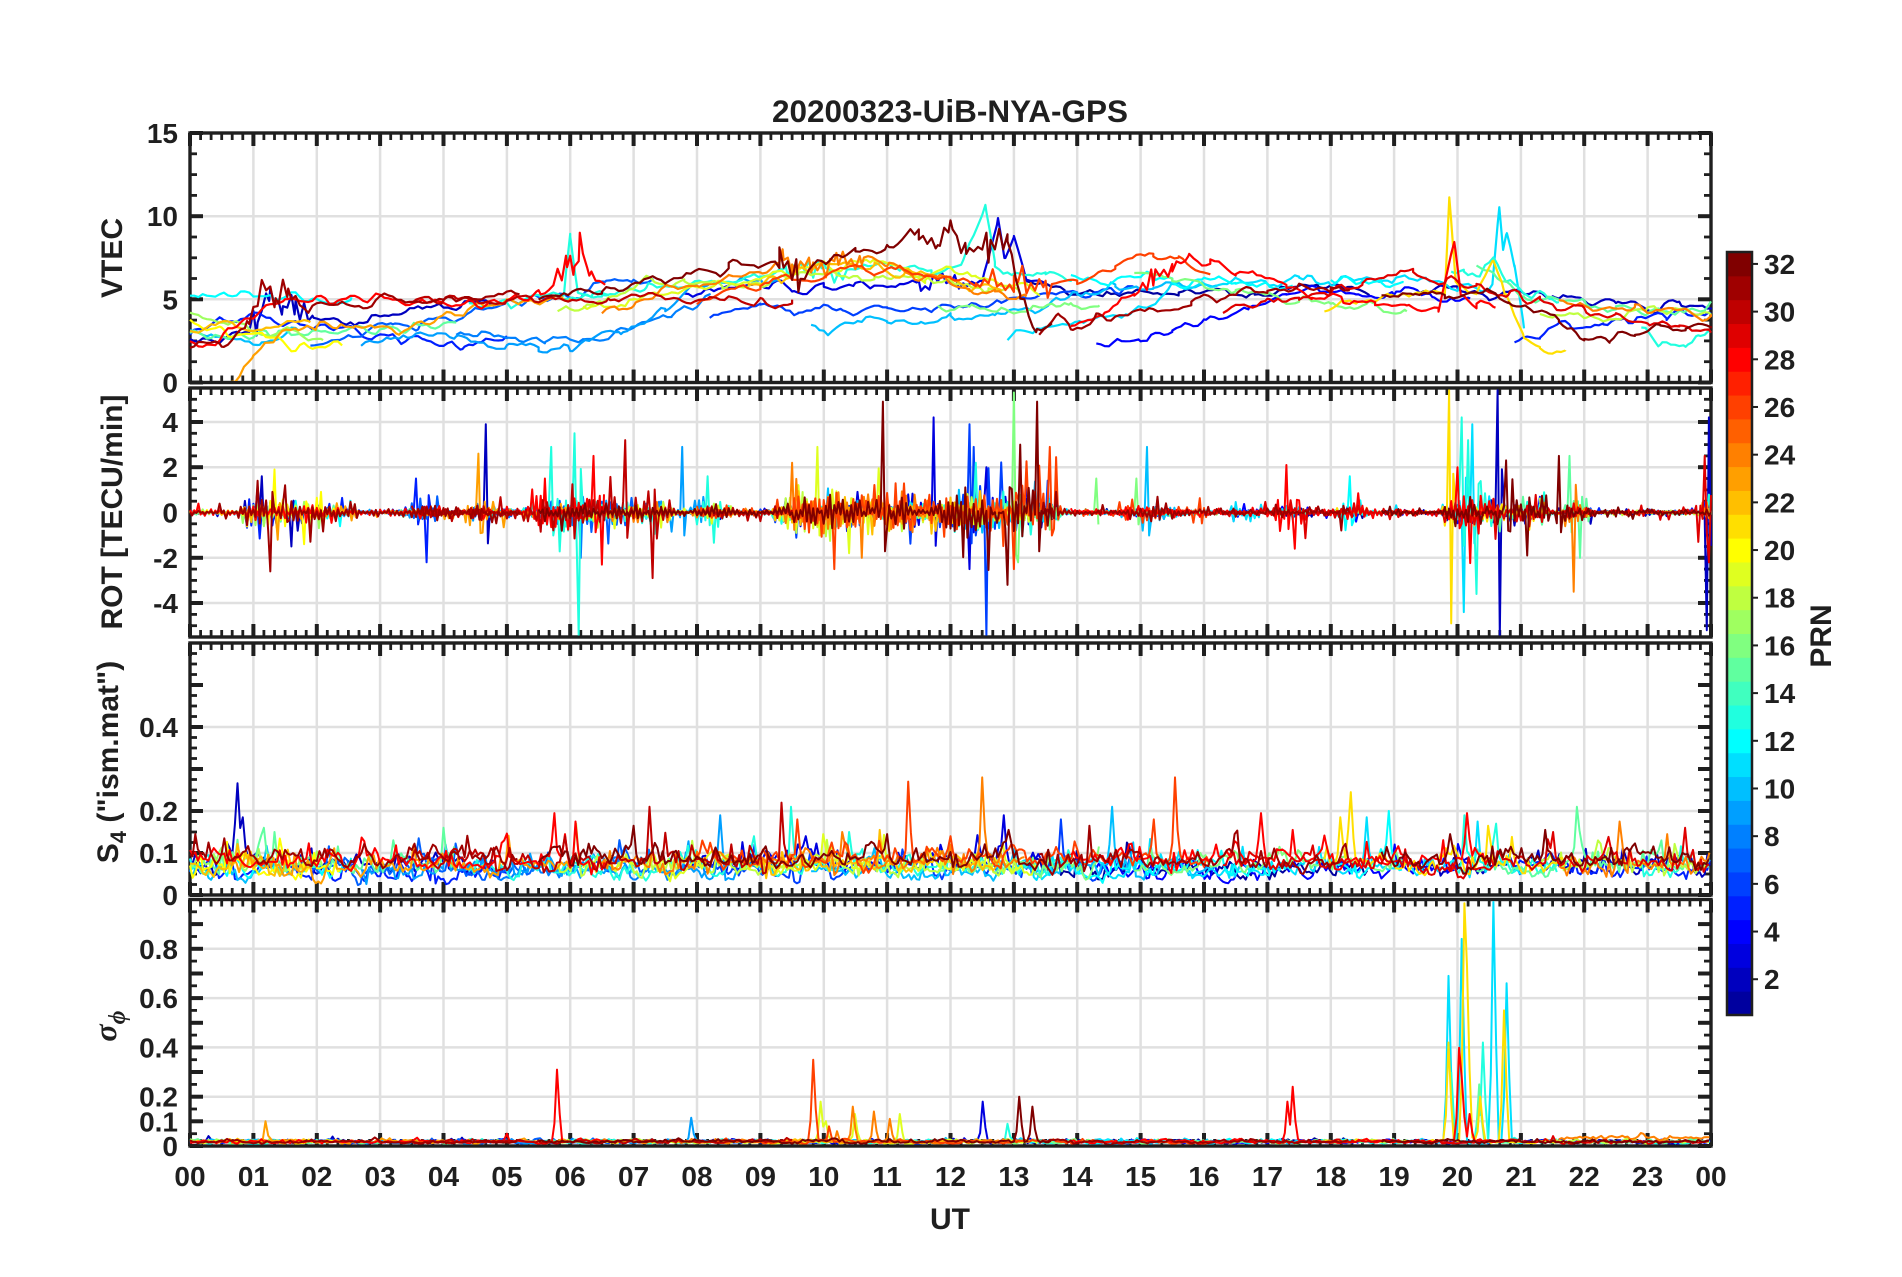  I want to click on svg-text: ROT [TECU/min], so click(112, 512).